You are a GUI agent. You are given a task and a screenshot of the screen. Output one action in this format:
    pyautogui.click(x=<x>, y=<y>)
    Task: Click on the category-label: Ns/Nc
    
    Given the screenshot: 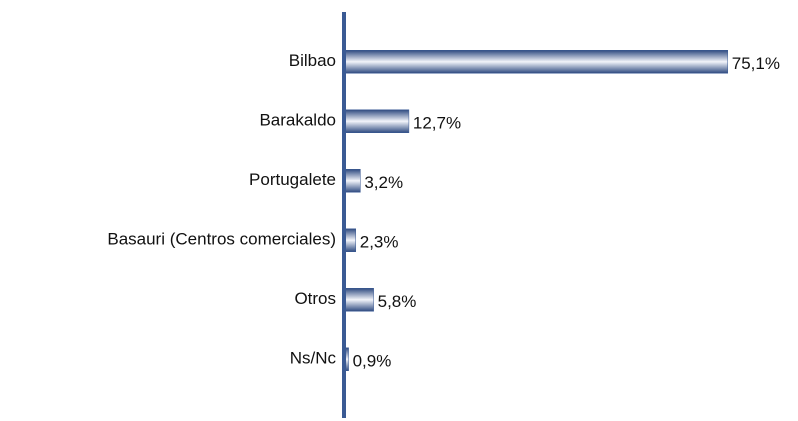 What is the action you would take?
    pyautogui.click(x=313, y=358)
    